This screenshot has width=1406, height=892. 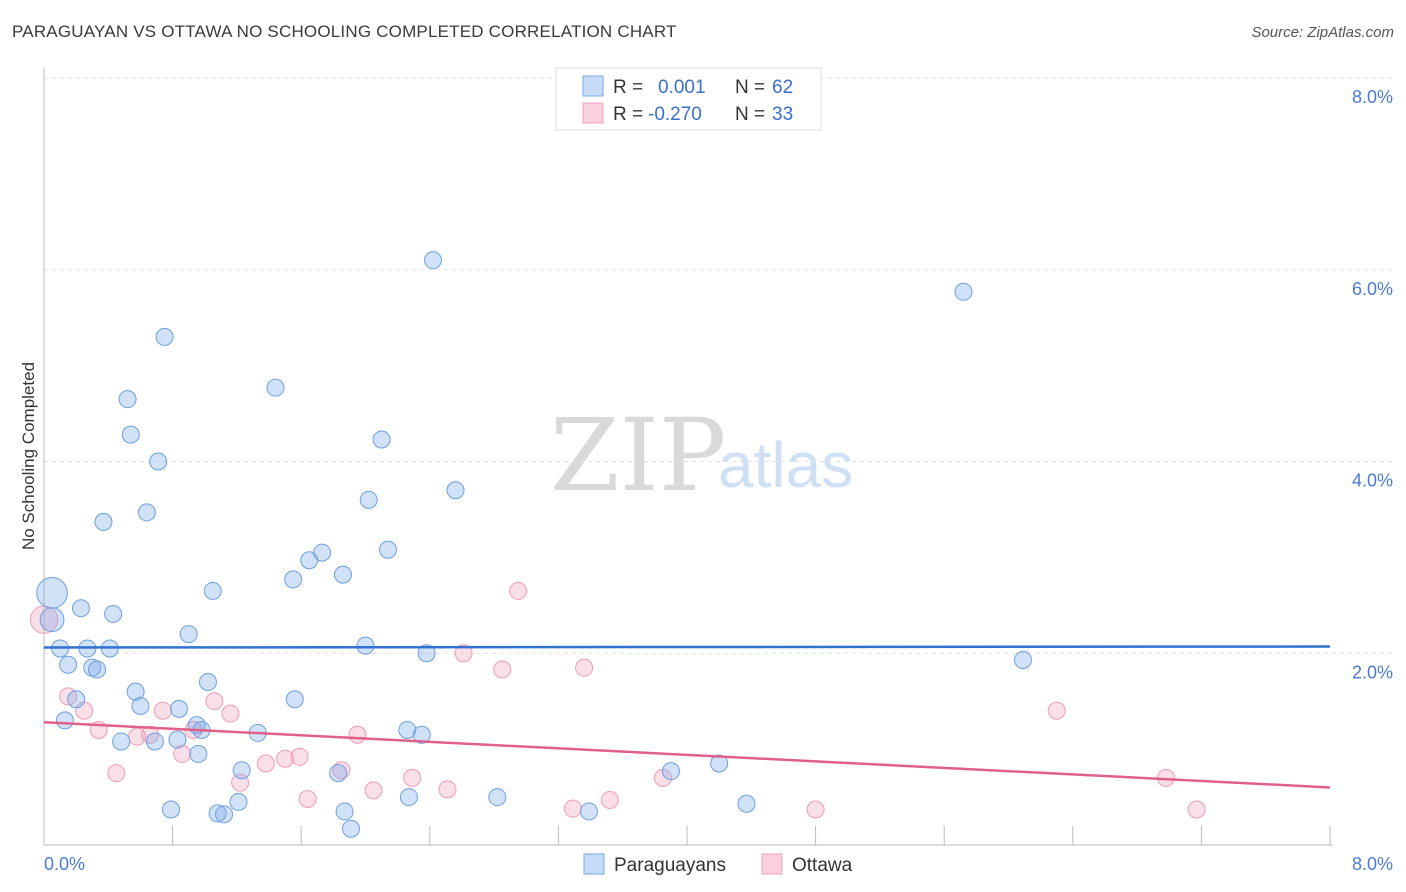 I want to click on source-label: Source: ZipAtlas.com, so click(x=1322, y=32).